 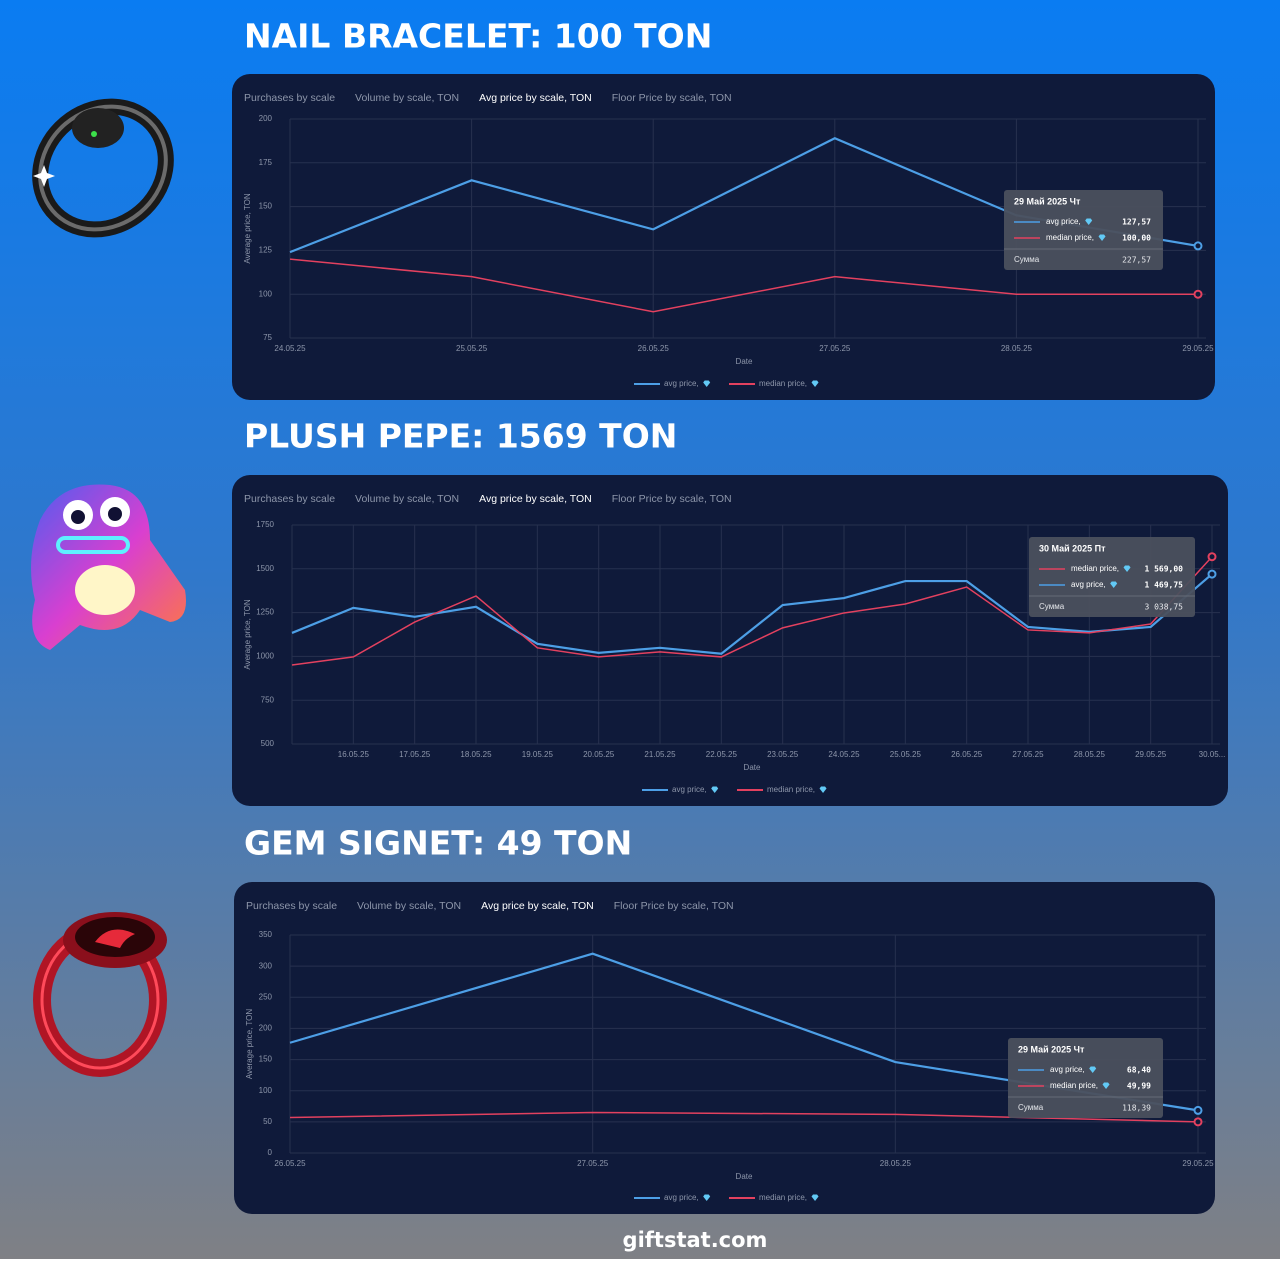 What do you see at coordinates (1136, 238) in the screenshot?
I see `tooltip-value: 100,00` at bounding box center [1136, 238].